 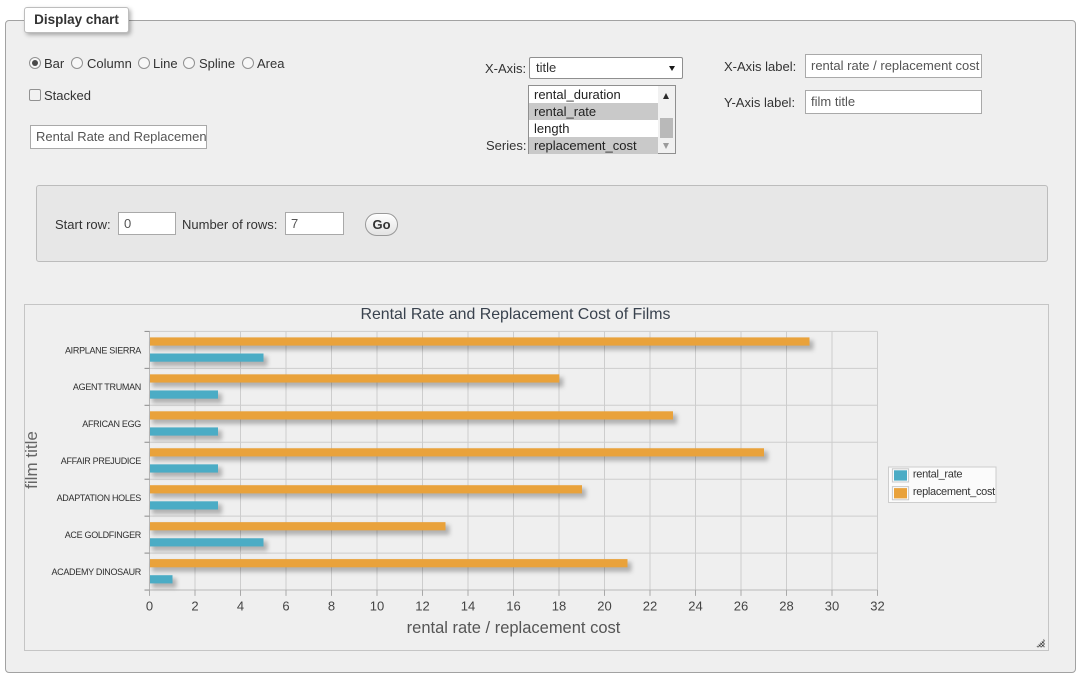 I want to click on svg-text: 8, so click(x=331, y=605).